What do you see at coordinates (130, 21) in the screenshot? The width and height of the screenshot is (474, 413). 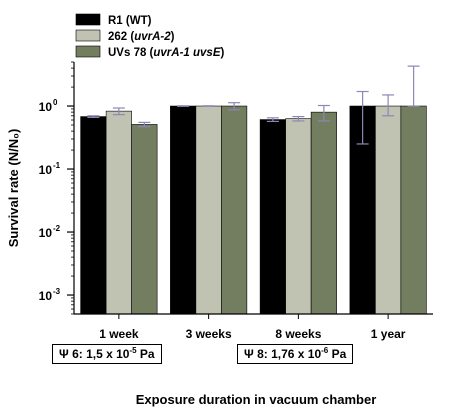 I see `legend-label: R1 (WT)` at bounding box center [130, 21].